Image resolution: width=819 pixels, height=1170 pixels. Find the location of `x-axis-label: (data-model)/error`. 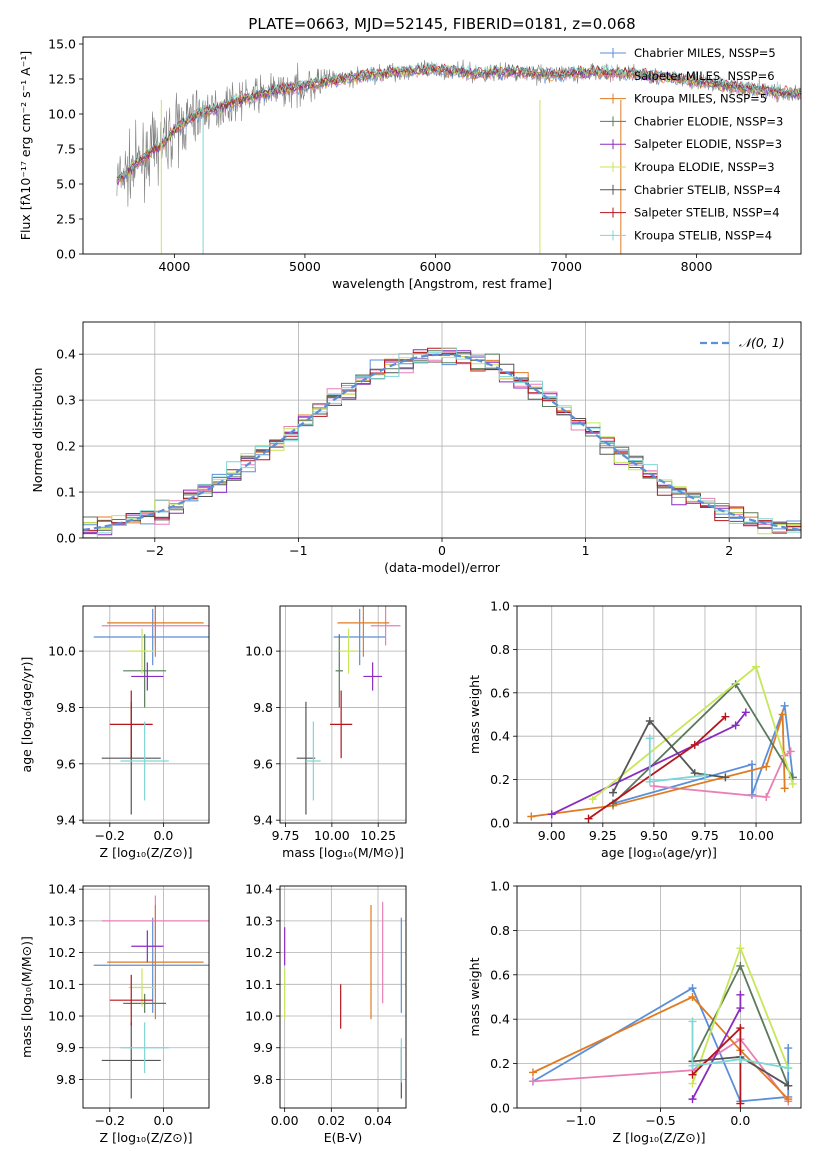

x-axis-label: (data-model)/error is located at coordinates (442, 567).